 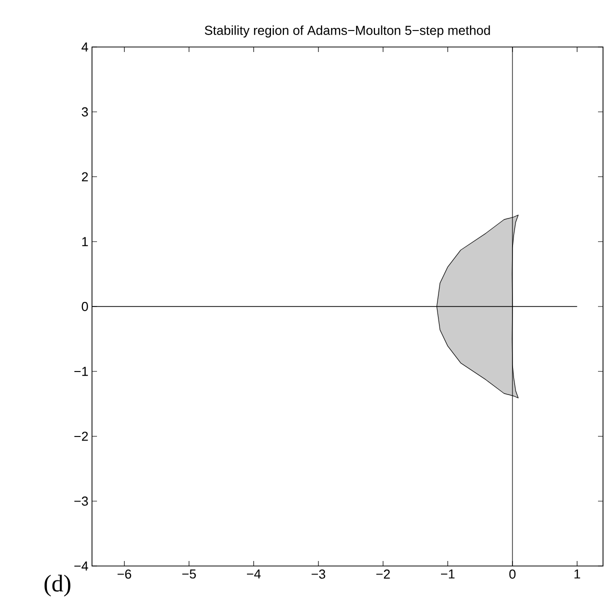 What do you see at coordinates (125, 574) in the screenshot?
I see `x-tick-label: −6` at bounding box center [125, 574].